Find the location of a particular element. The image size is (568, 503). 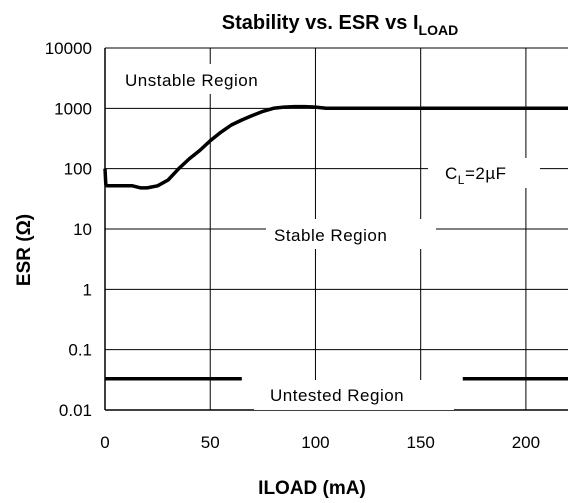

y-tick-label: 1000 is located at coordinates (73, 108).